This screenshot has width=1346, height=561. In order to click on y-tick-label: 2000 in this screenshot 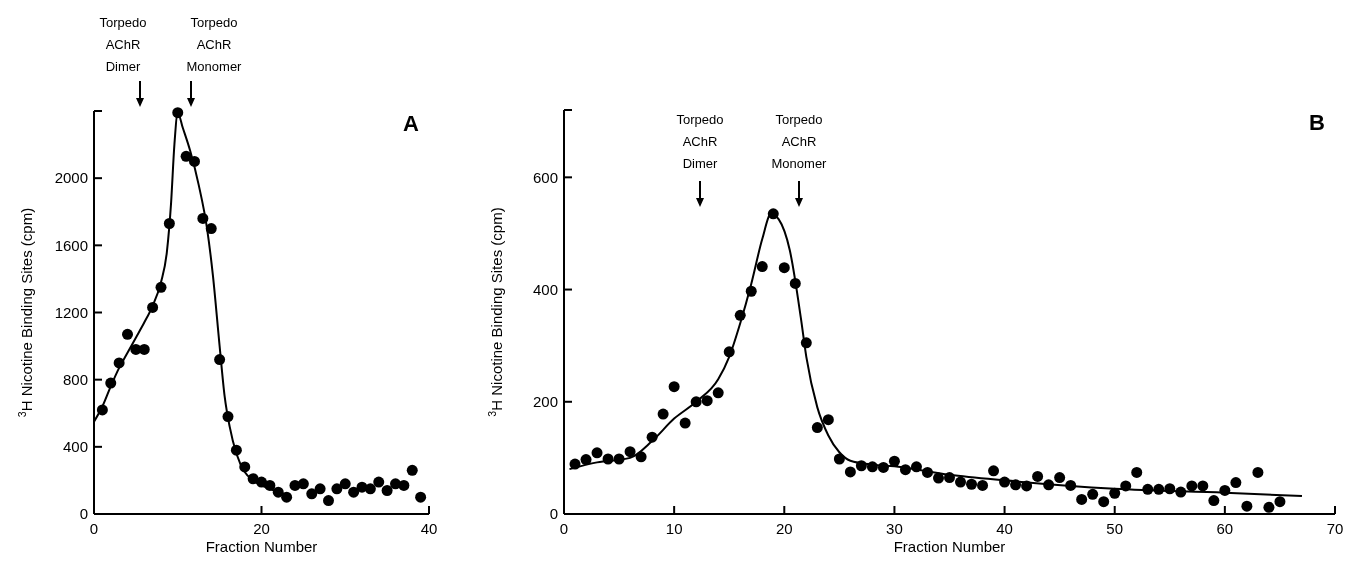, I will do `click(71, 178)`.